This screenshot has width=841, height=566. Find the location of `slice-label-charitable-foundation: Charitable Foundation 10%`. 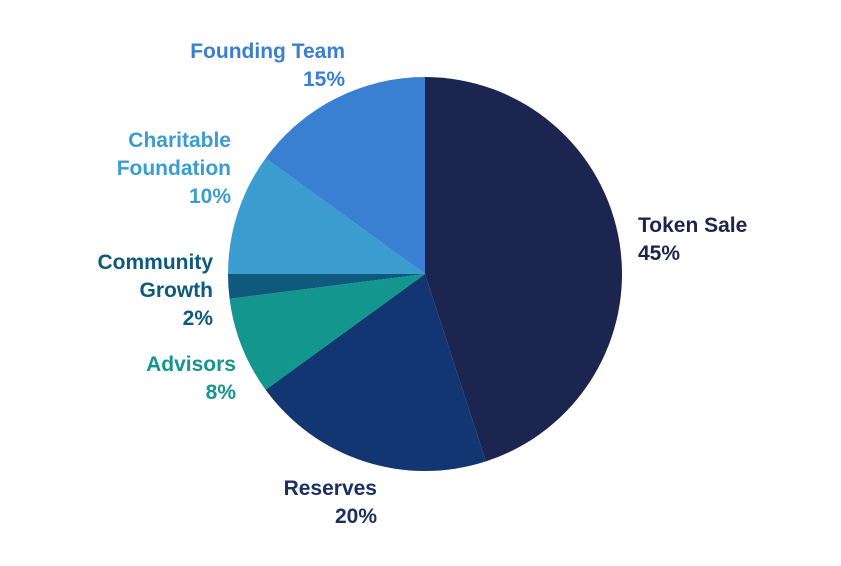

slice-label-charitable-foundation: Charitable Foundation 10% is located at coordinates (174, 168).